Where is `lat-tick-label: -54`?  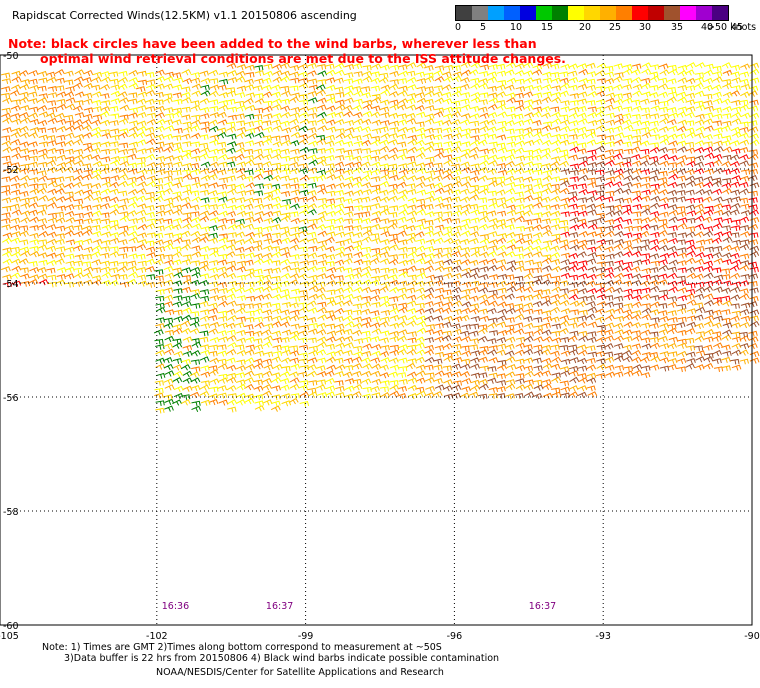
lat-tick-label: -54 is located at coordinates (11, 284).